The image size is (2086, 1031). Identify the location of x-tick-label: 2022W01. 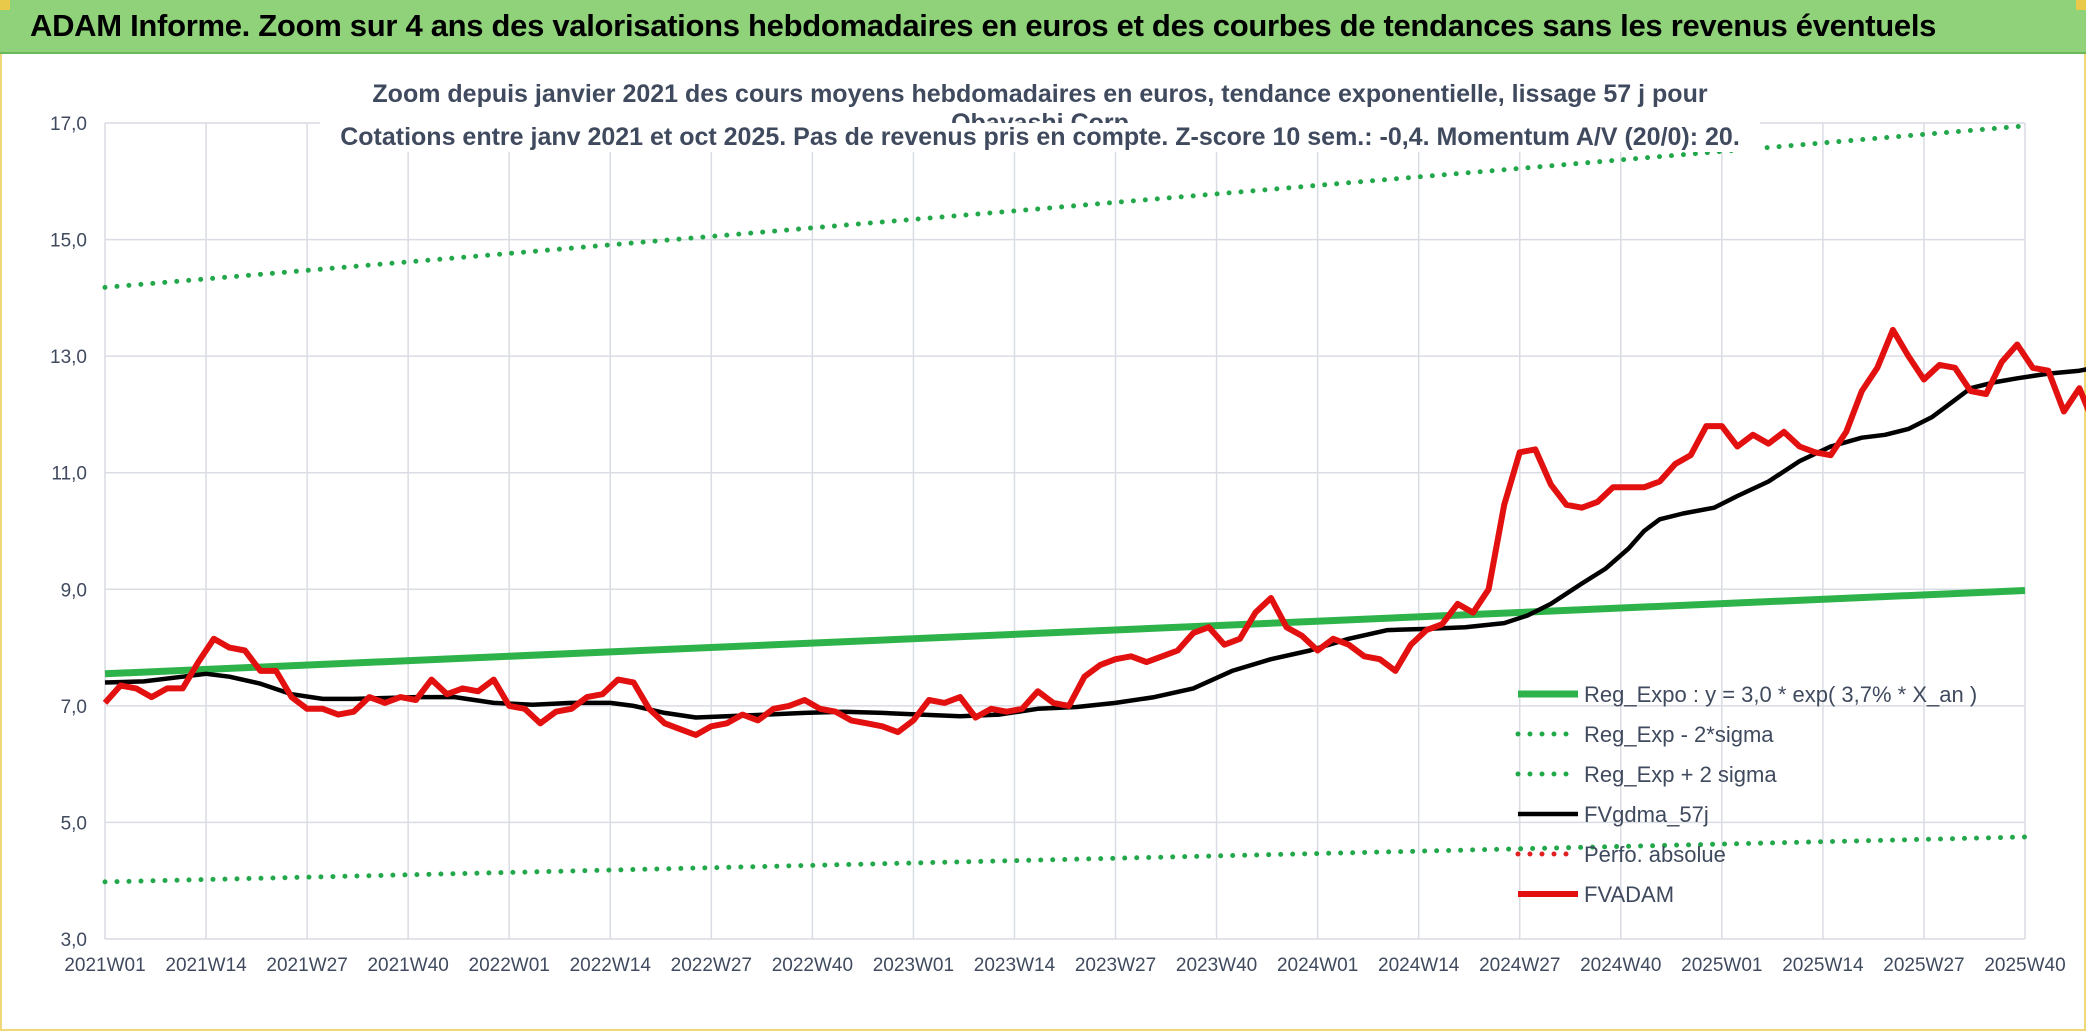
(509, 965).